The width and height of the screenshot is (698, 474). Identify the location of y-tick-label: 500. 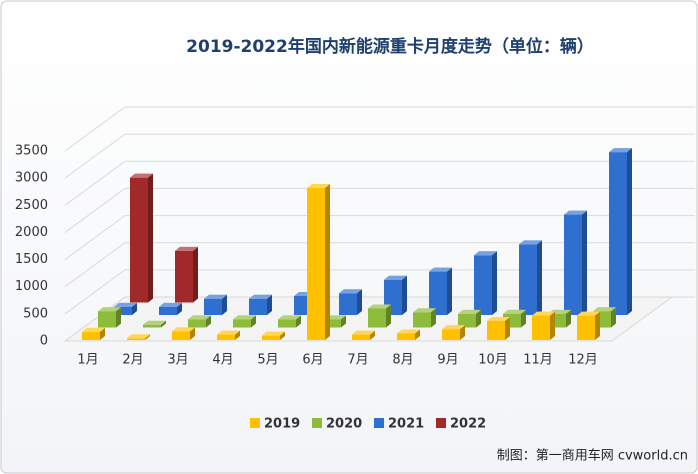
(35, 313).